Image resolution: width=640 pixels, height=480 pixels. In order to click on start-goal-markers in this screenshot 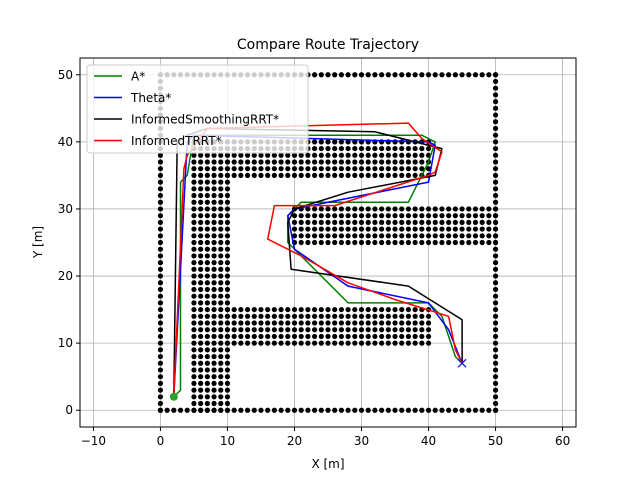, I will do `click(318, 379)`.